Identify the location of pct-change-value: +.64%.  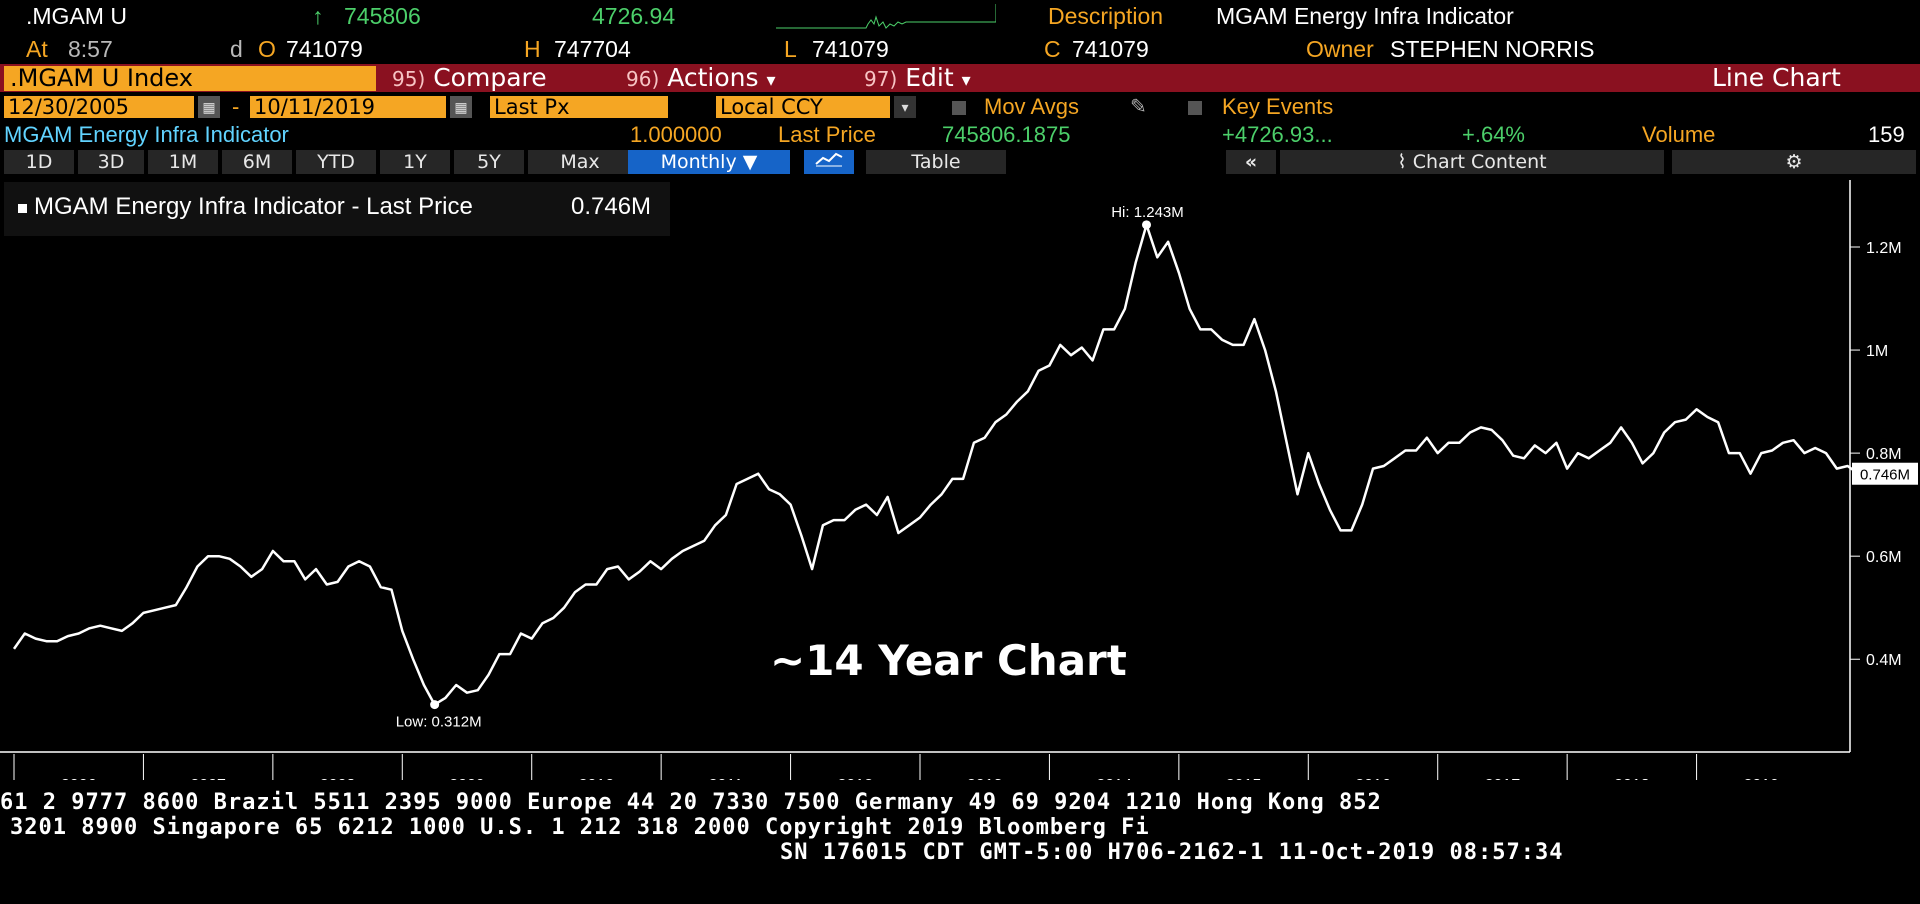
(1493, 134).